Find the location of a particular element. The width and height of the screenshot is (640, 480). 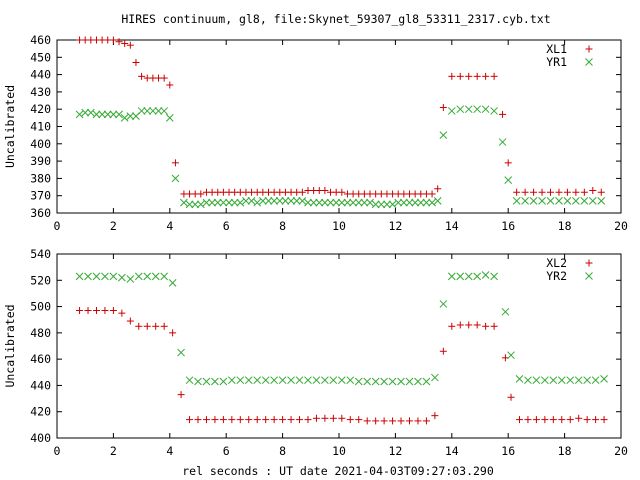

y-tick-label: 370 is located at coordinates (40, 196).